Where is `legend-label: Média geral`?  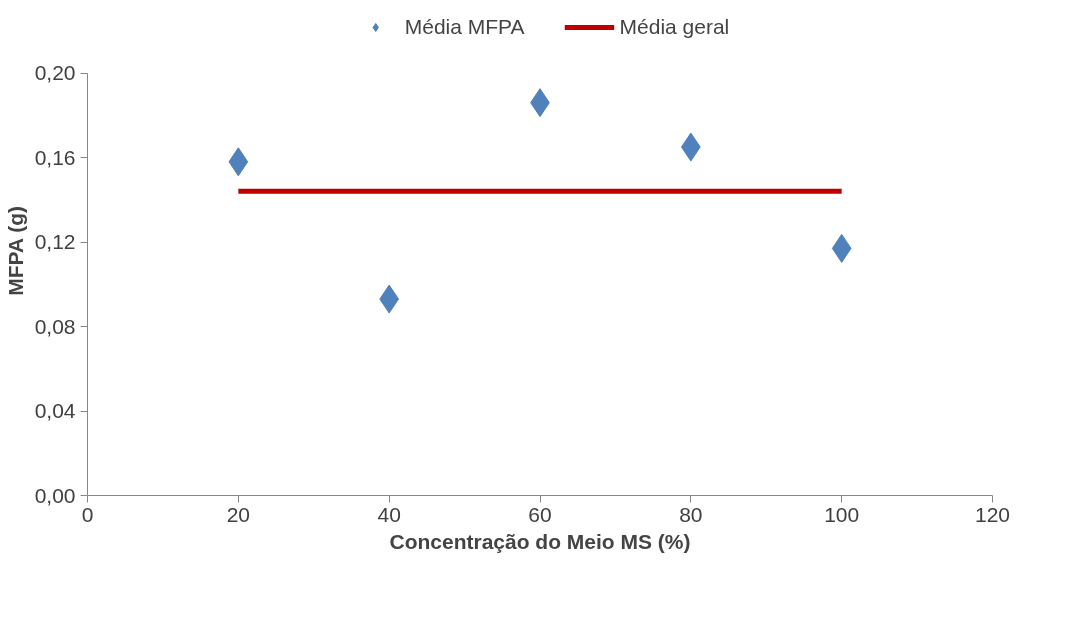 legend-label: Média geral is located at coordinates (674, 27).